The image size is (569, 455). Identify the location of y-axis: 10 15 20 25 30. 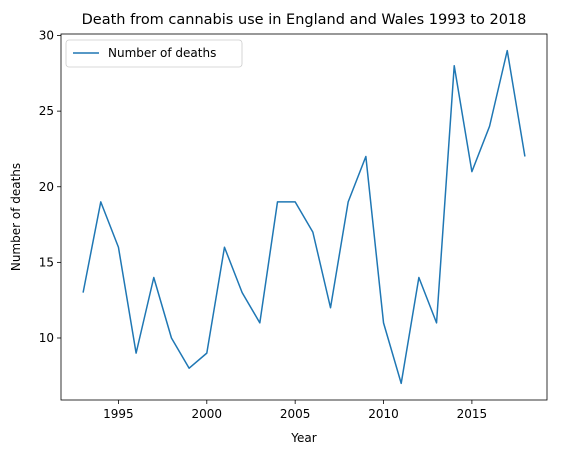
(50, 187).